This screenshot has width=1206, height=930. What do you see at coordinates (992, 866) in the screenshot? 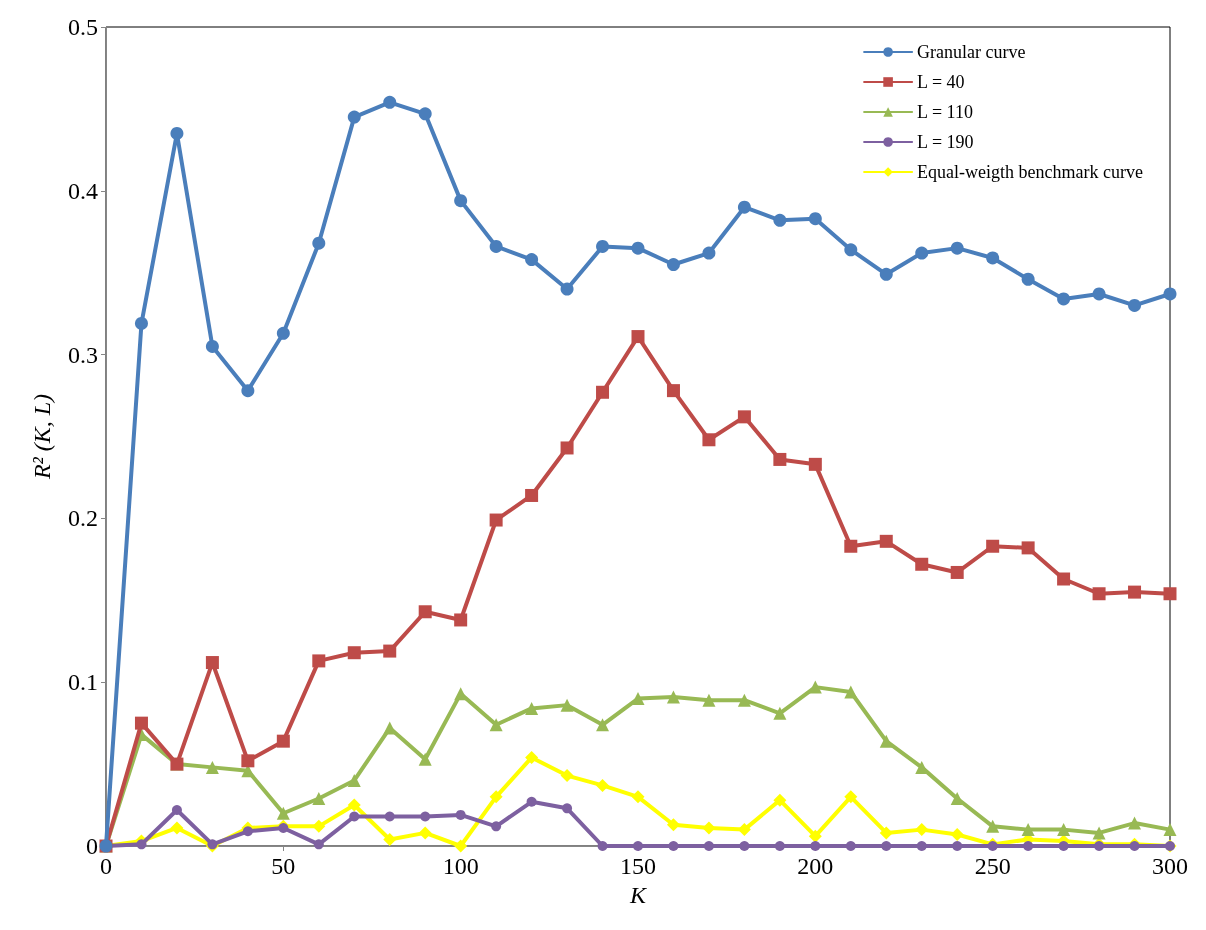
I see `x-tick-label: 250` at bounding box center [992, 866].